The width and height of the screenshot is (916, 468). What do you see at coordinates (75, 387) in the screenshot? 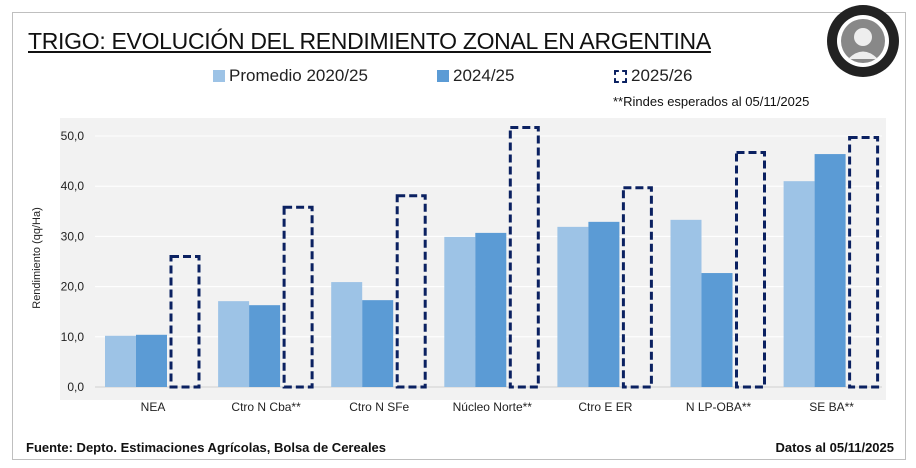
I see `y-tick-label: 0,0` at bounding box center [75, 387].